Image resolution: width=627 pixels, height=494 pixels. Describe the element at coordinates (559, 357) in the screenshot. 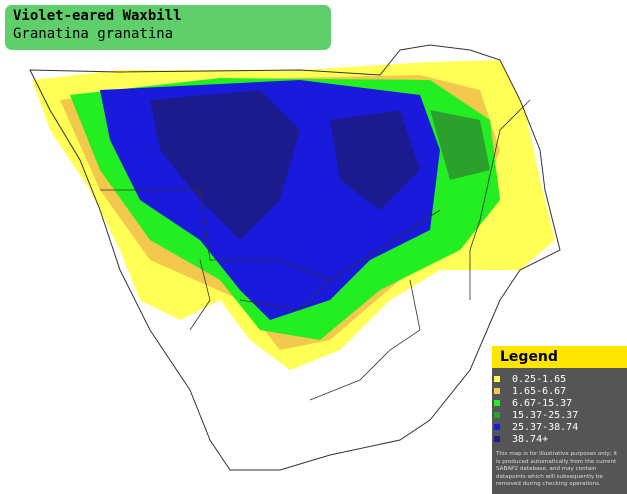

I see `legend-title: Legend` at that location.